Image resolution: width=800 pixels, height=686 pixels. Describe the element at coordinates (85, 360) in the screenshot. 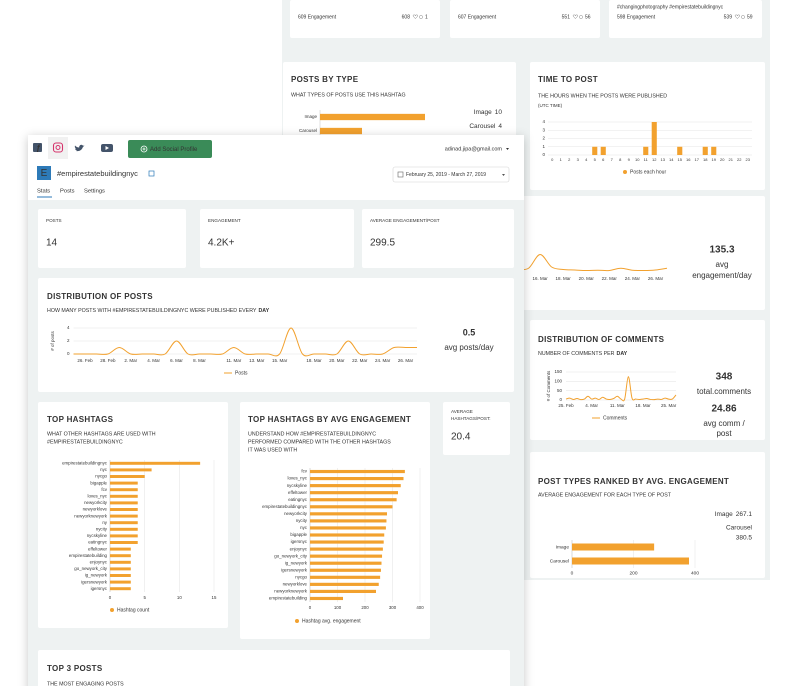

I see `x-tick-label: 26. Feb` at that location.